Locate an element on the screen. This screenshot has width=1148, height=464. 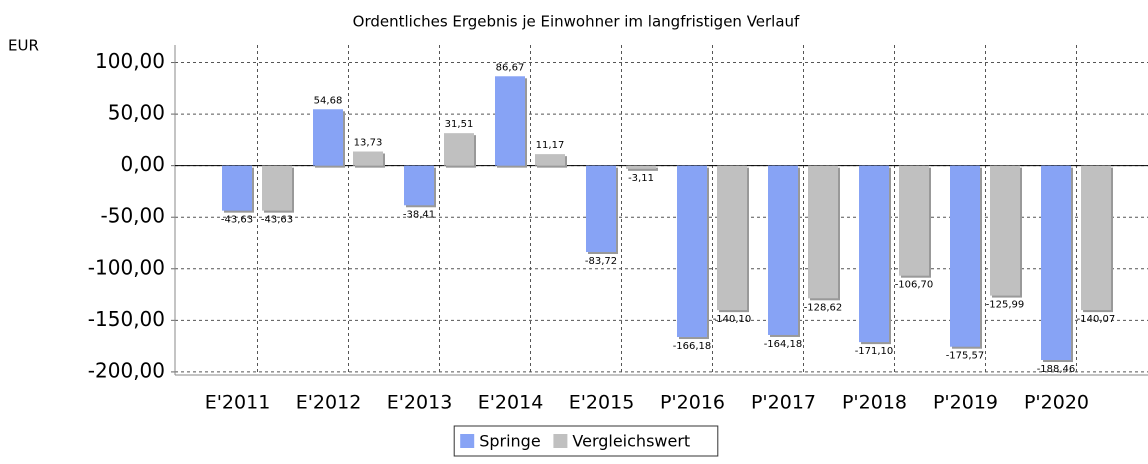
value-label: -3,11 is located at coordinates (641, 178).